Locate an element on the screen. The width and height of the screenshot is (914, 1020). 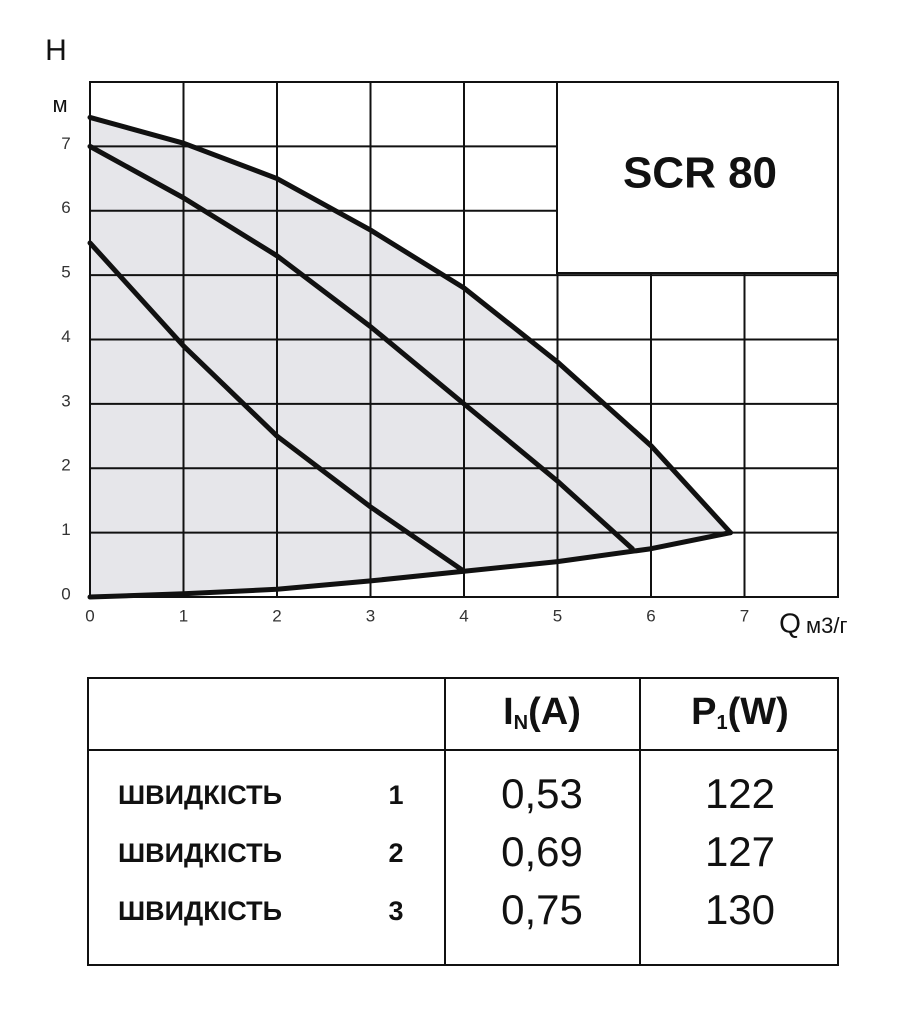
y-tick-label: 0 is located at coordinates (65, 593).